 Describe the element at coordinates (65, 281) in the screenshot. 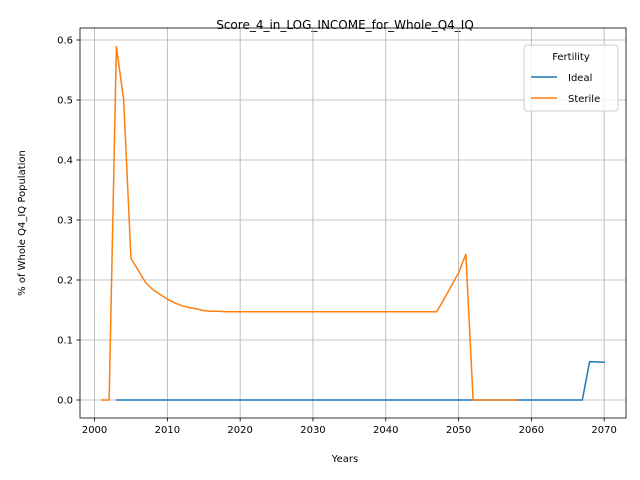

I see `y-tick-label: 0.2` at that location.